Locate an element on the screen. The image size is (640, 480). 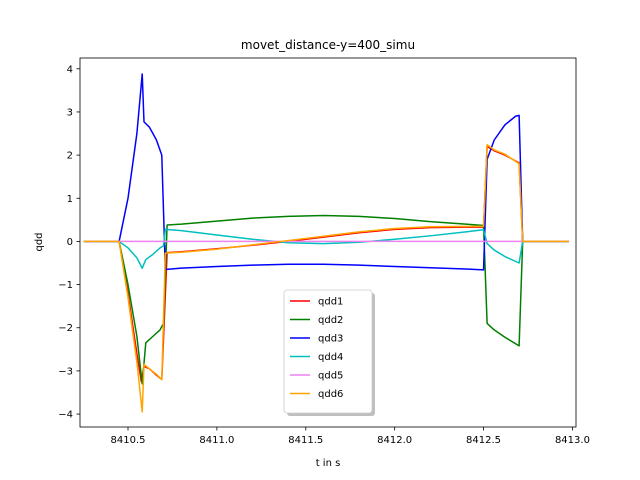
legend-label-qdd2: qdd2 is located at coordinates (330, 320).